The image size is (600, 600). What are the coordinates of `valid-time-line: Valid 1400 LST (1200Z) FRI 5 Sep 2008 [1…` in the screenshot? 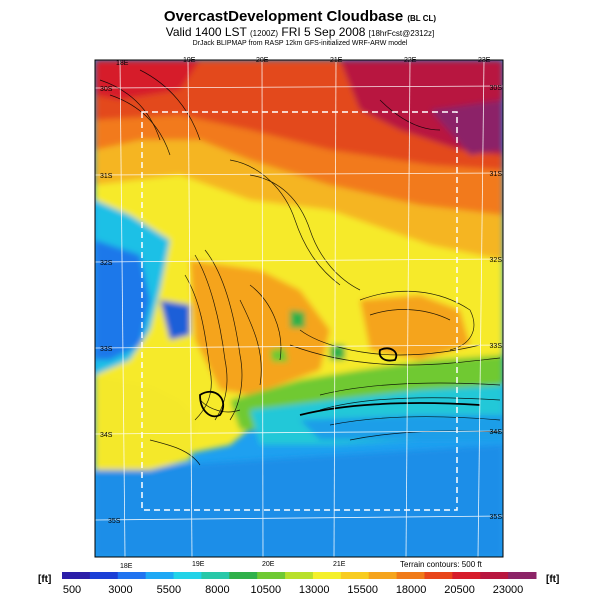 It's located at (300, 32).